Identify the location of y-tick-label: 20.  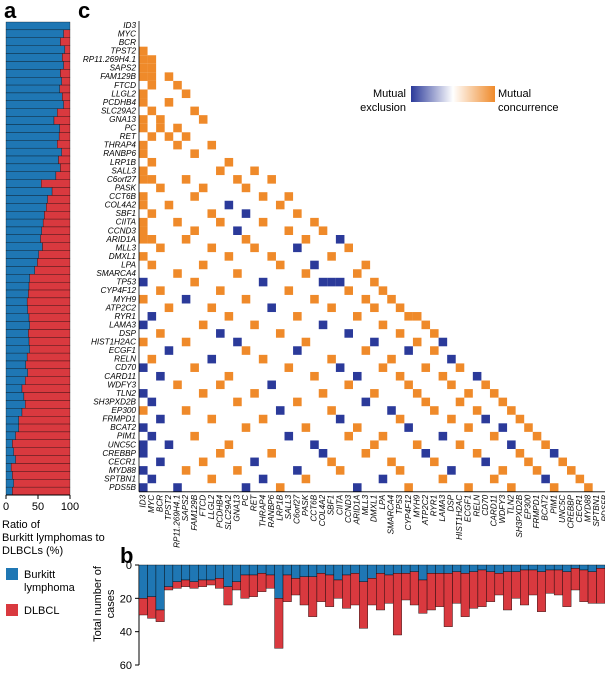
(126, 599).